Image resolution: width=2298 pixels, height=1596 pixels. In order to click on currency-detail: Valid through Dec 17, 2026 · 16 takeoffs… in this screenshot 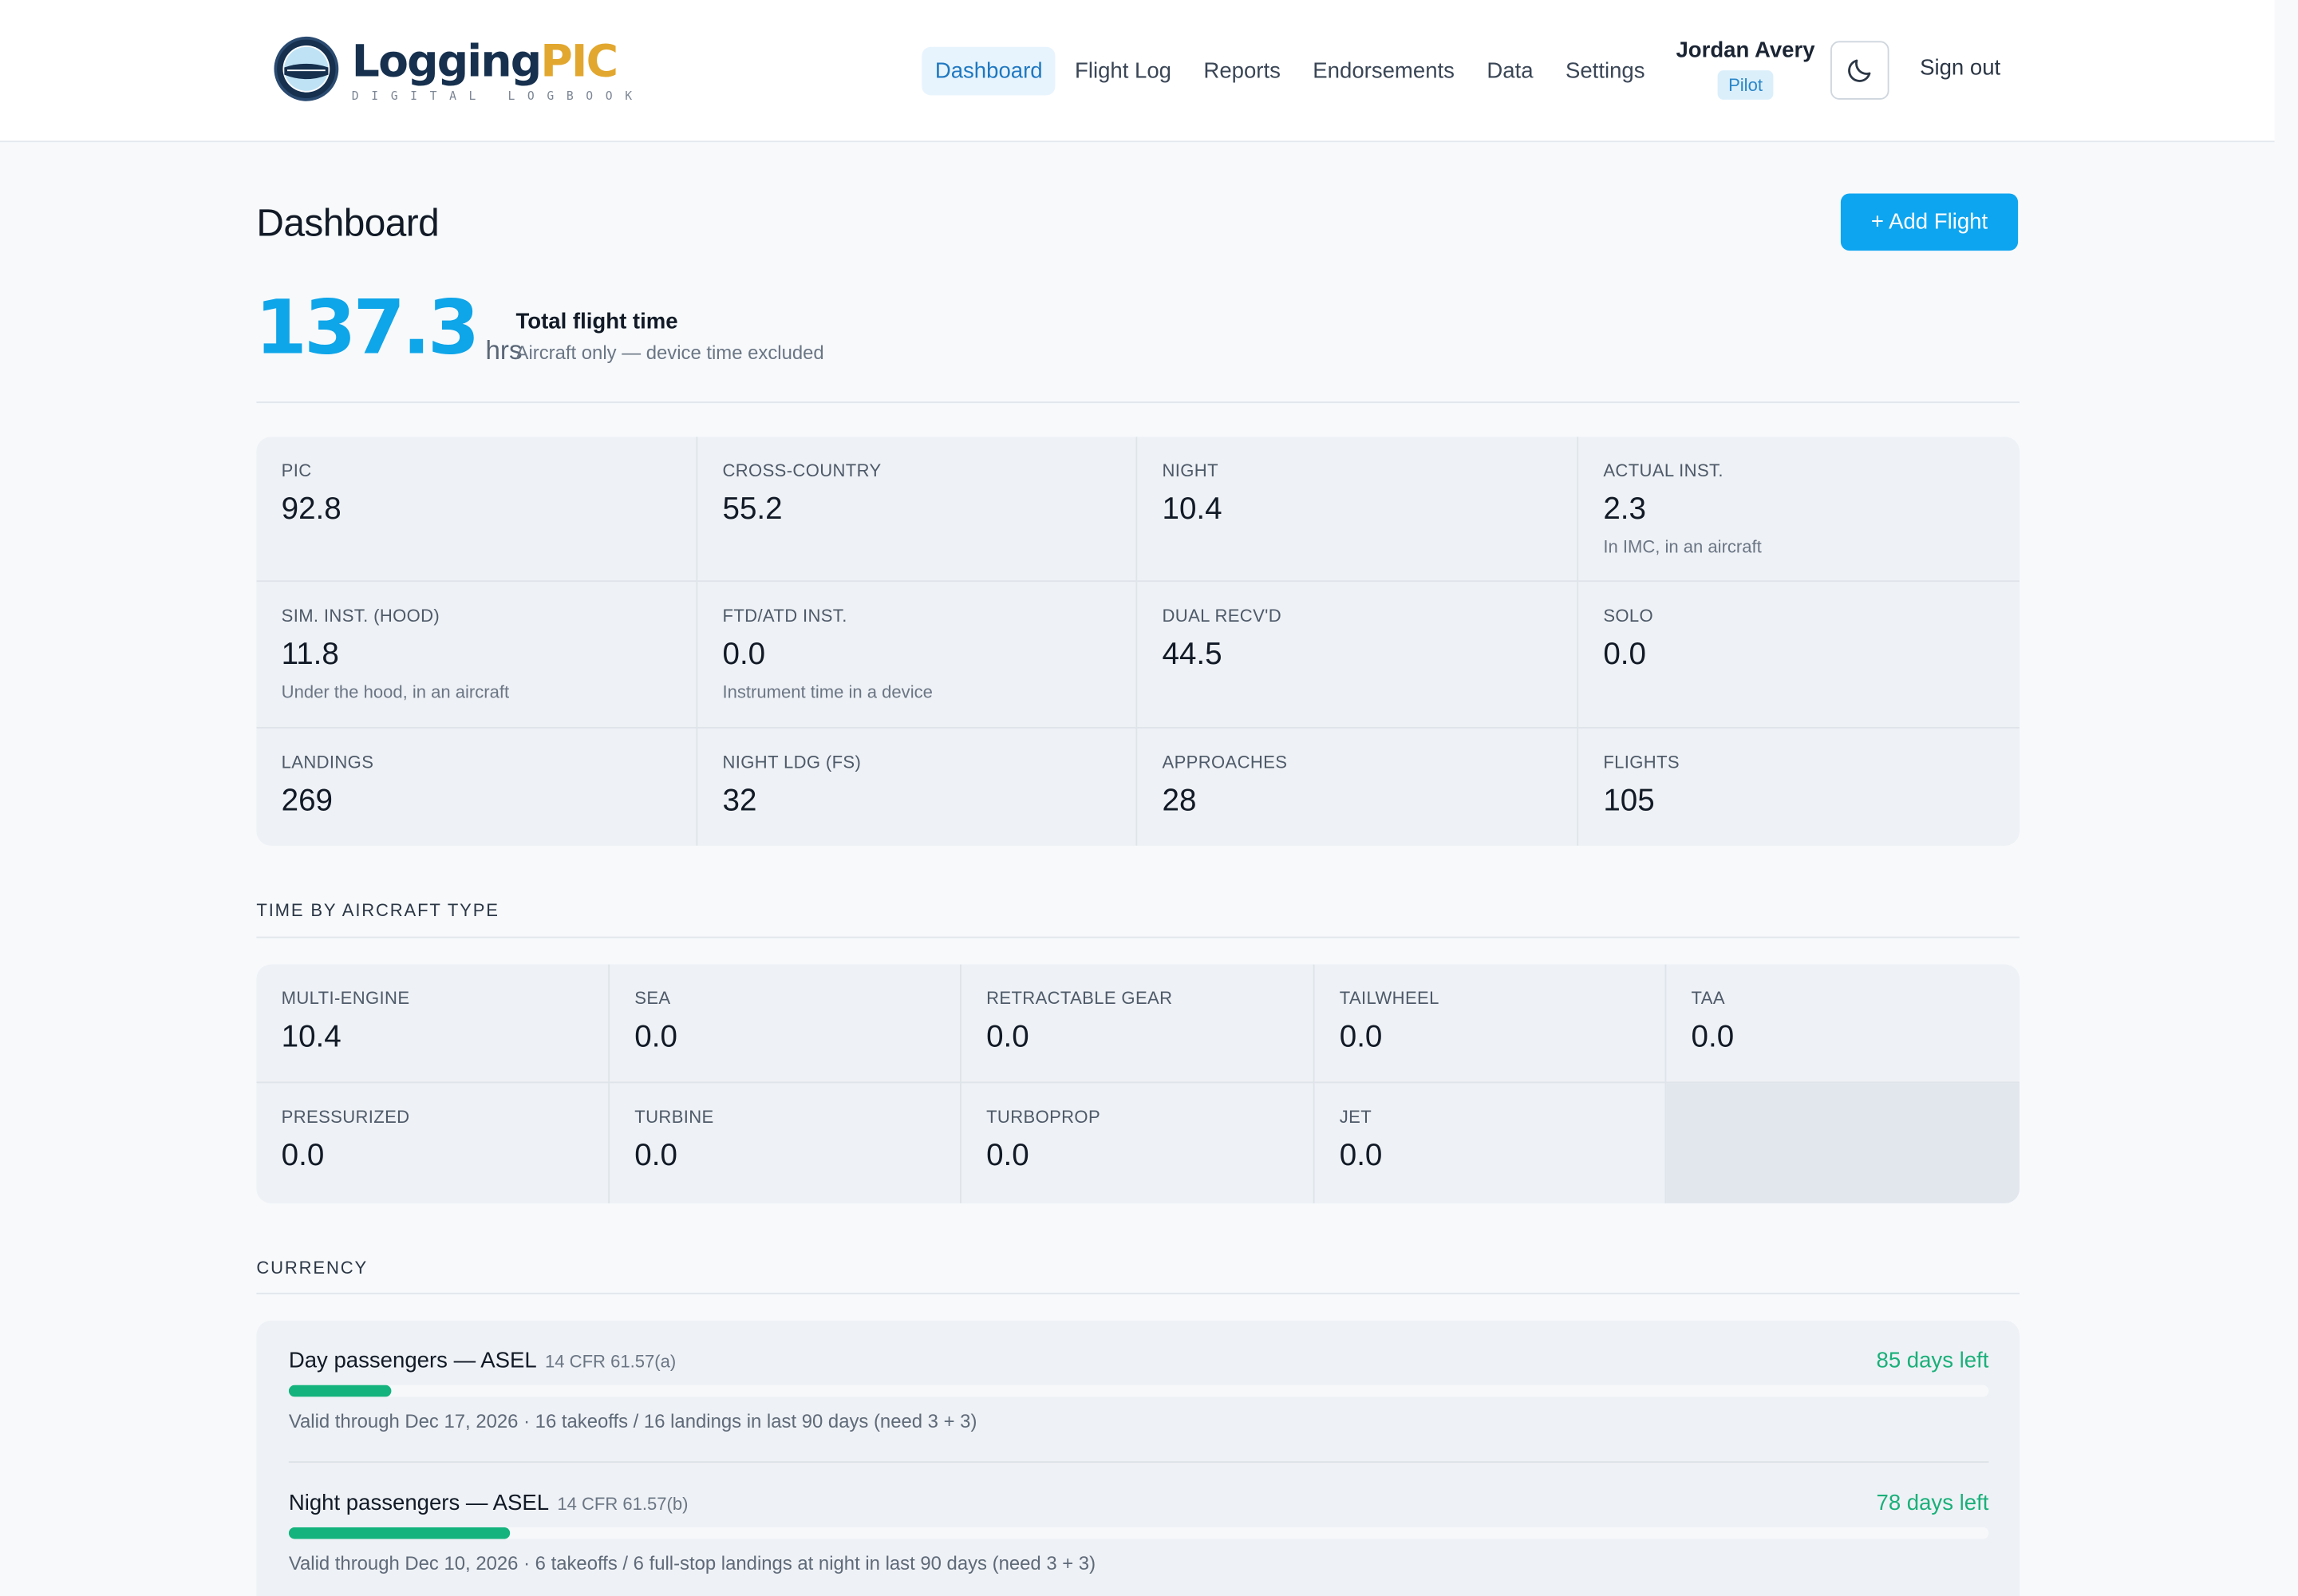, I will do `click(633, 1420)`.